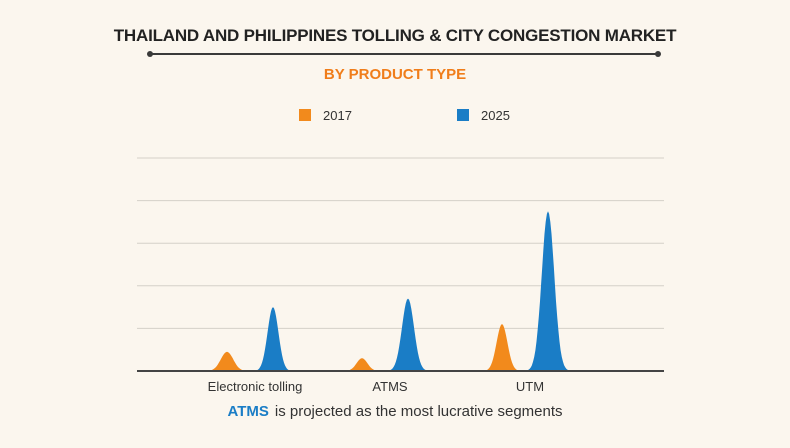 This screenshot has width=790, height=448. I want to click on chart-subtitle: BY PRODUCT TYPE, so click(395, 74).